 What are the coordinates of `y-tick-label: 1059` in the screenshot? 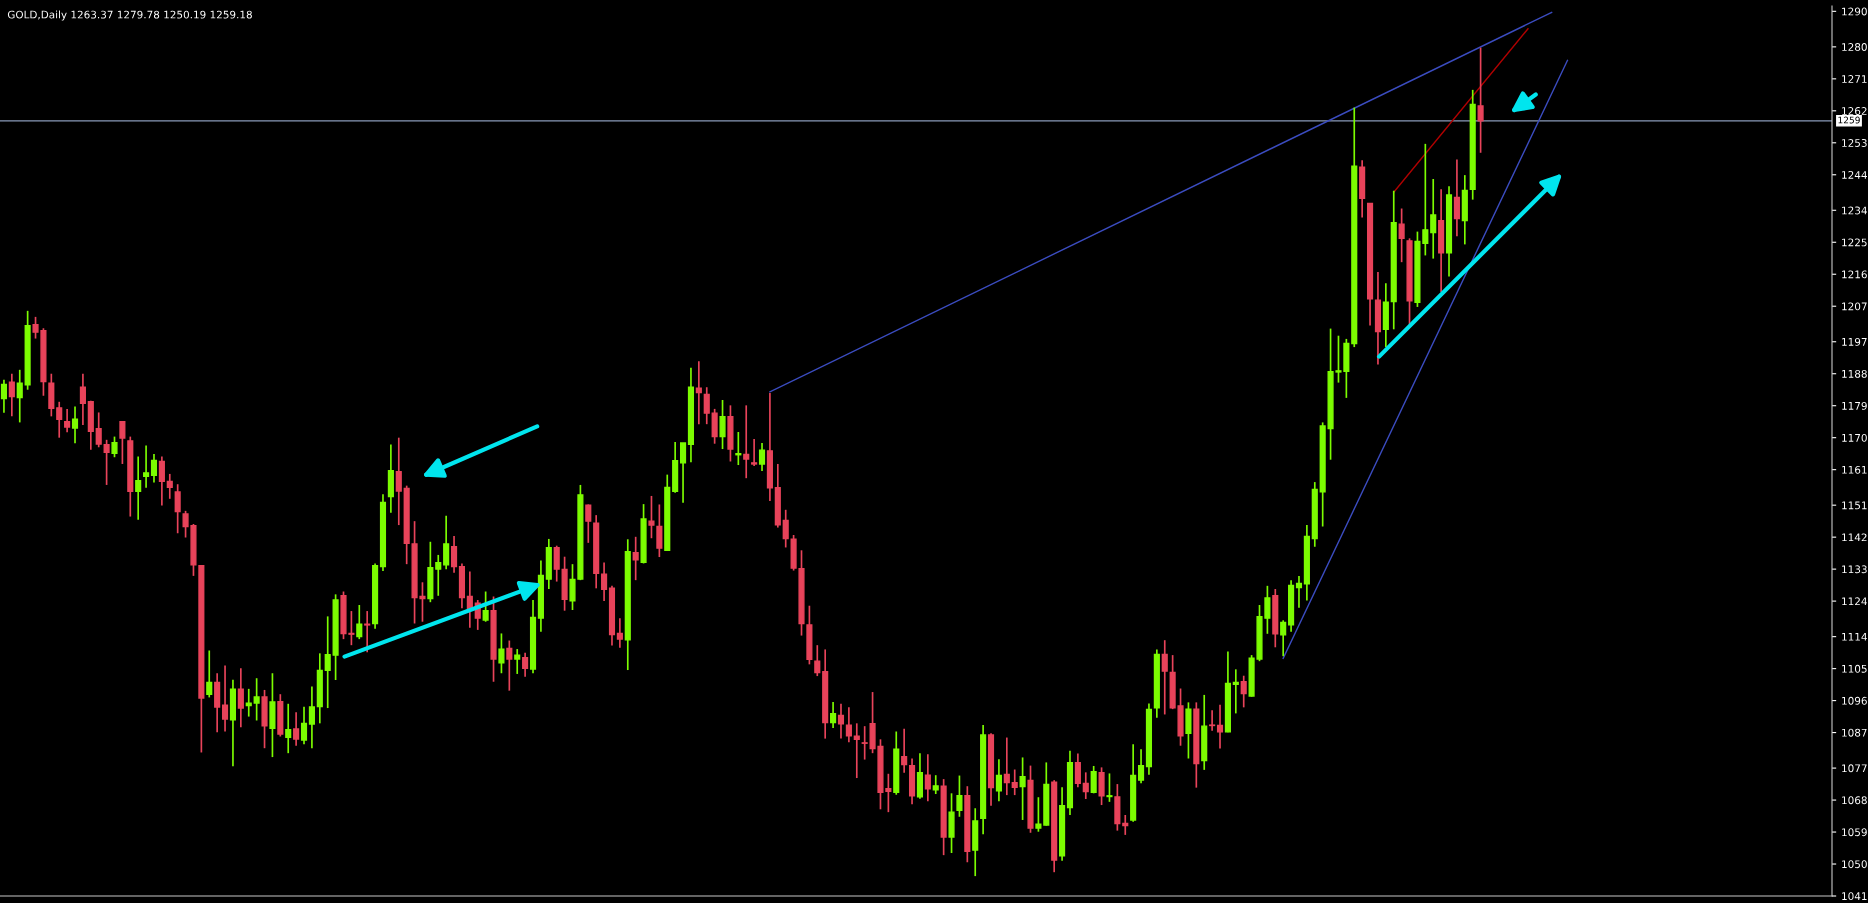 It's located at (1854, 832).